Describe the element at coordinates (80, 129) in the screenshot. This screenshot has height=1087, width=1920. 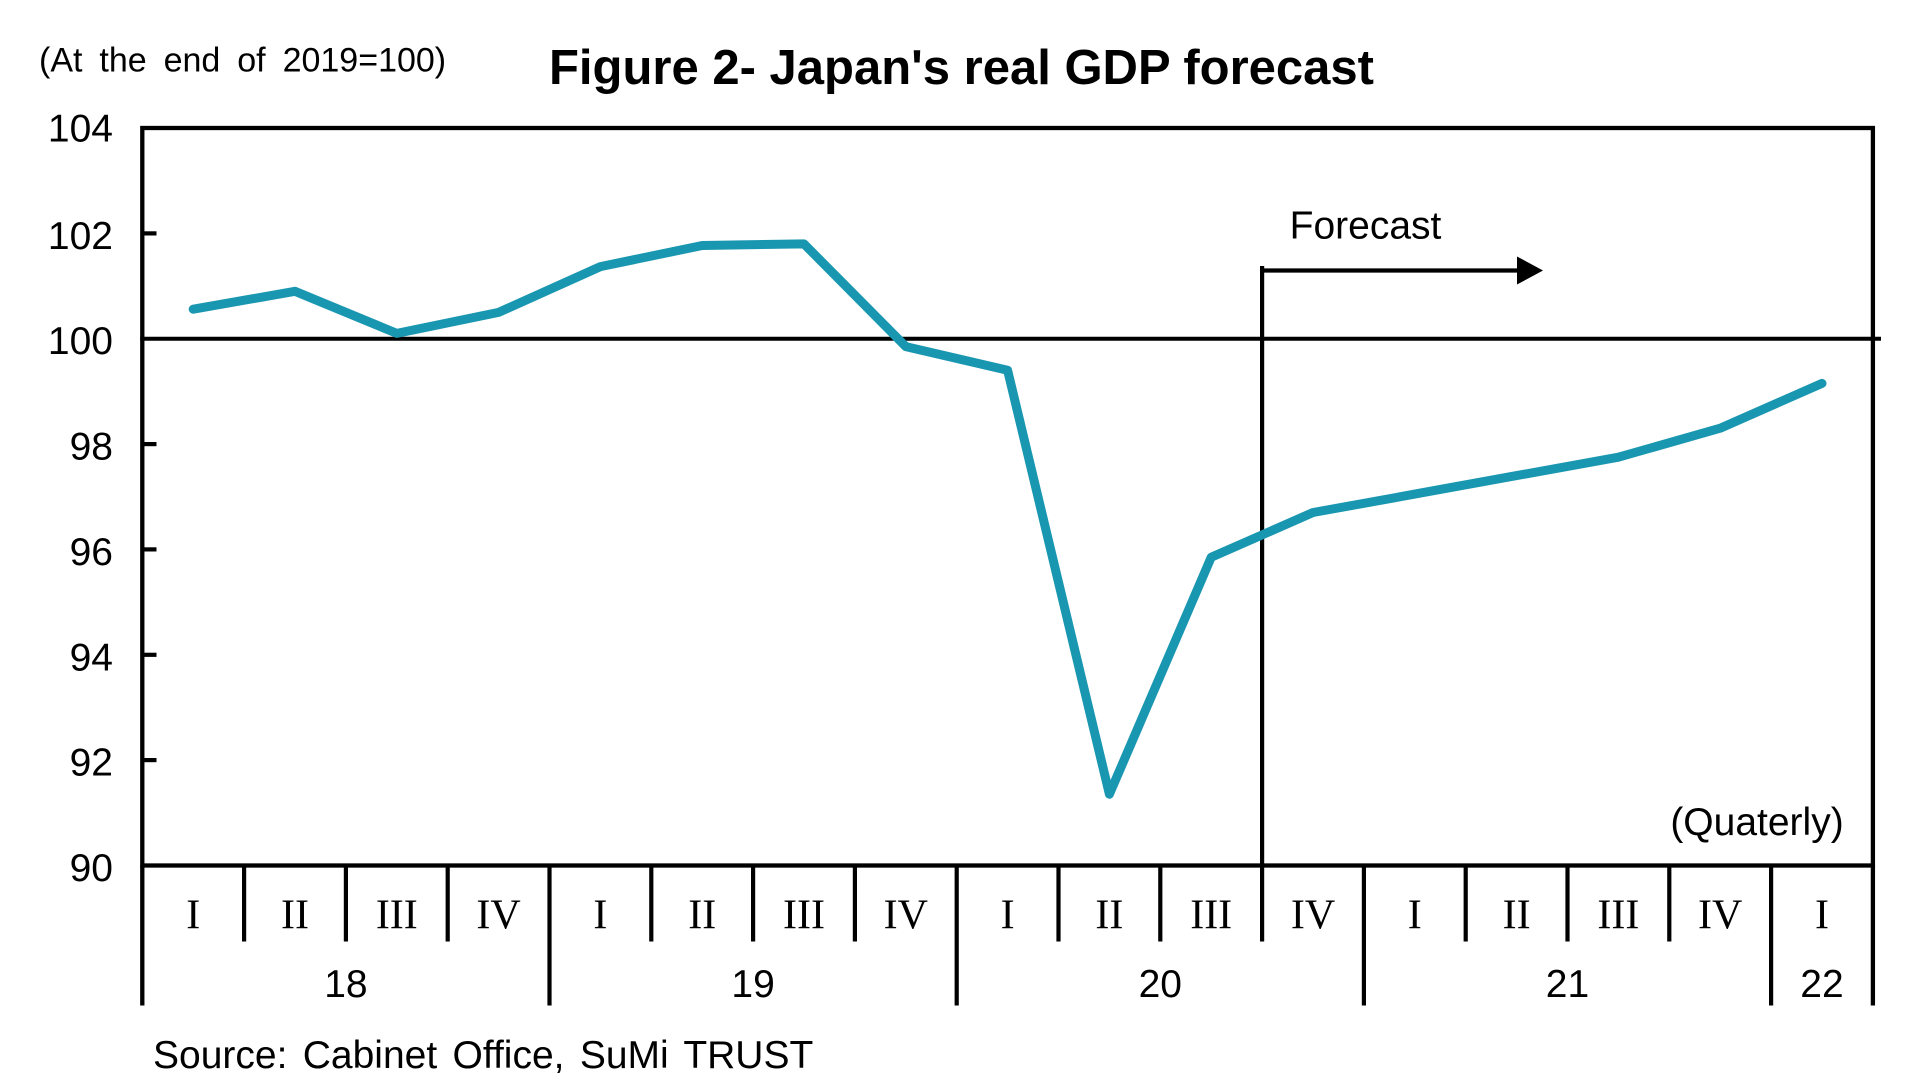
I see `svg-text: 104` at that location.